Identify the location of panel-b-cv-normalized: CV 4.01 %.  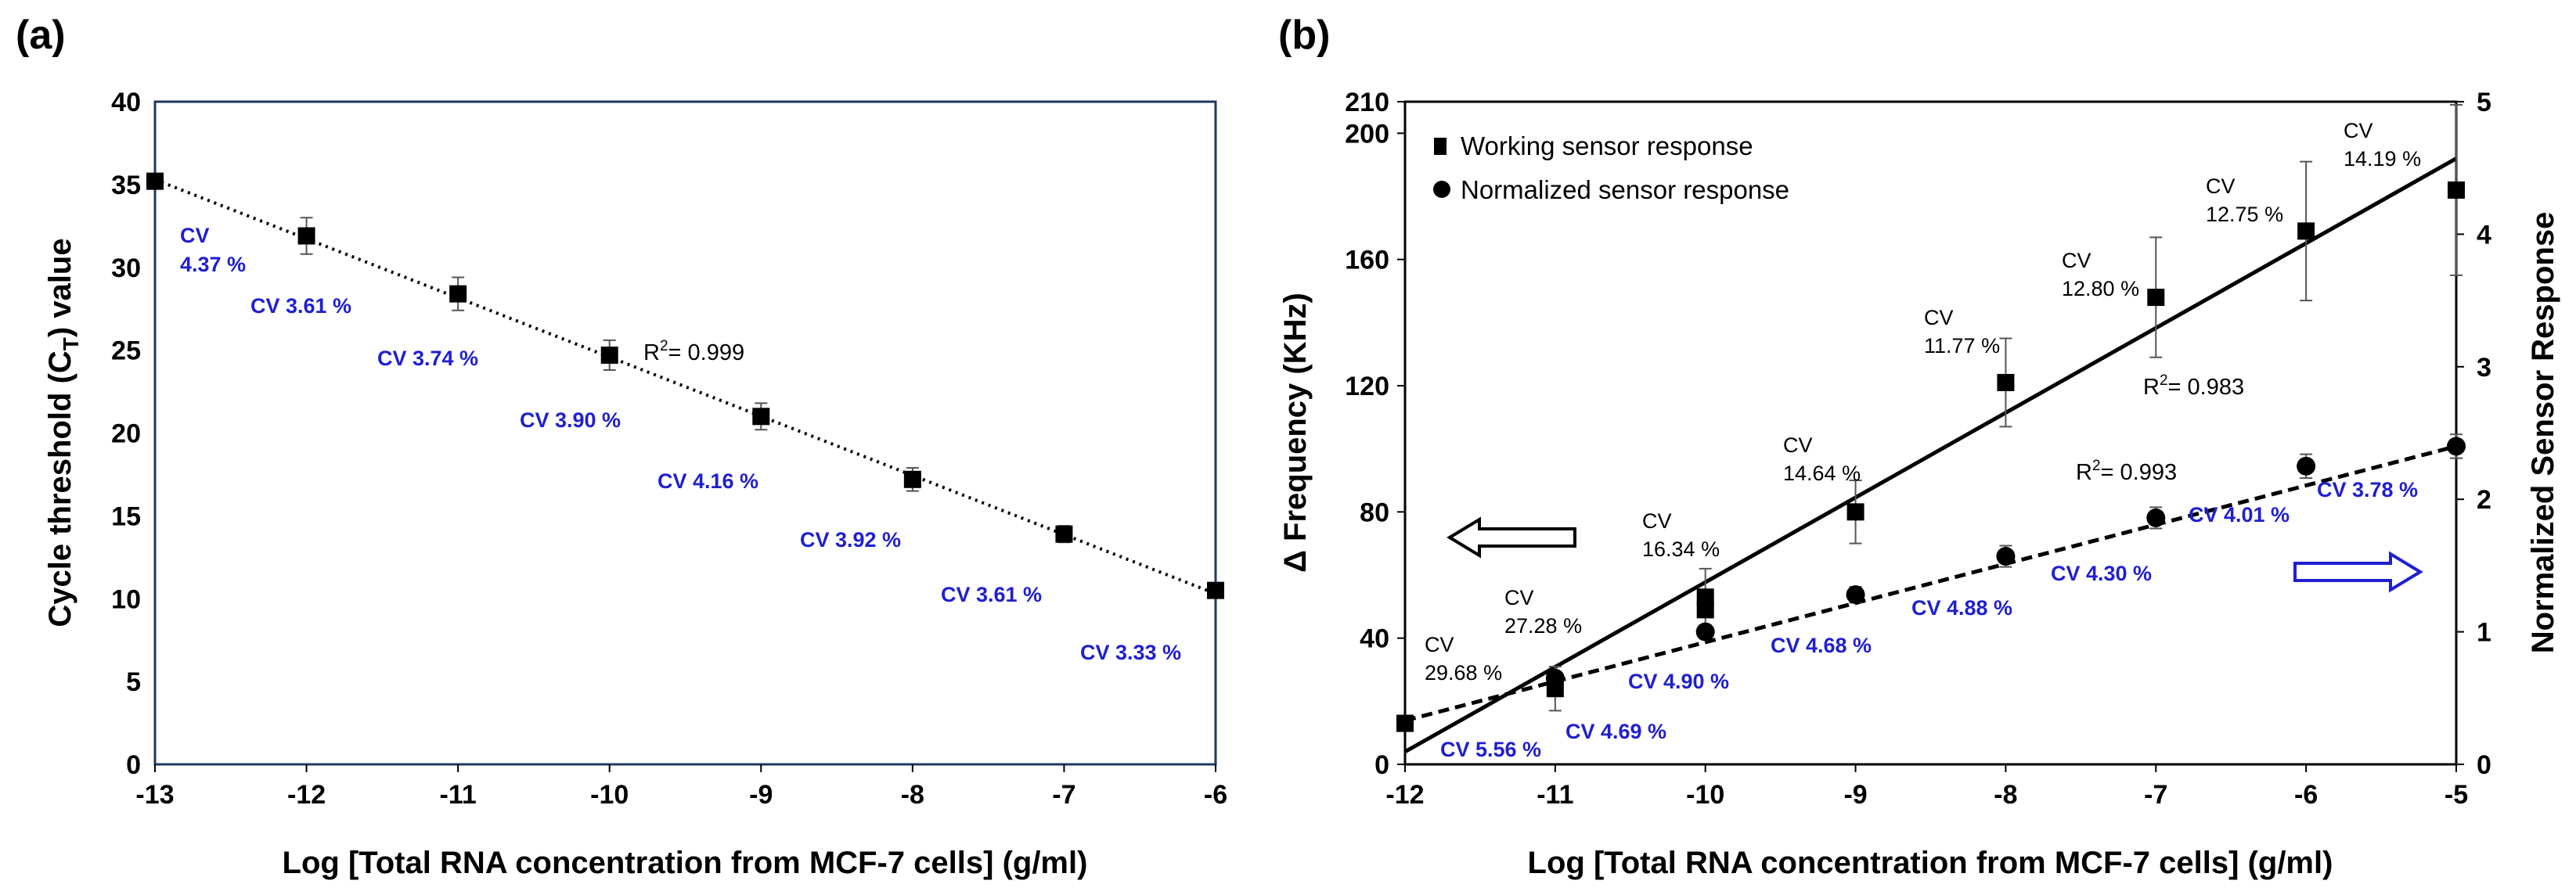
(2239, 515).